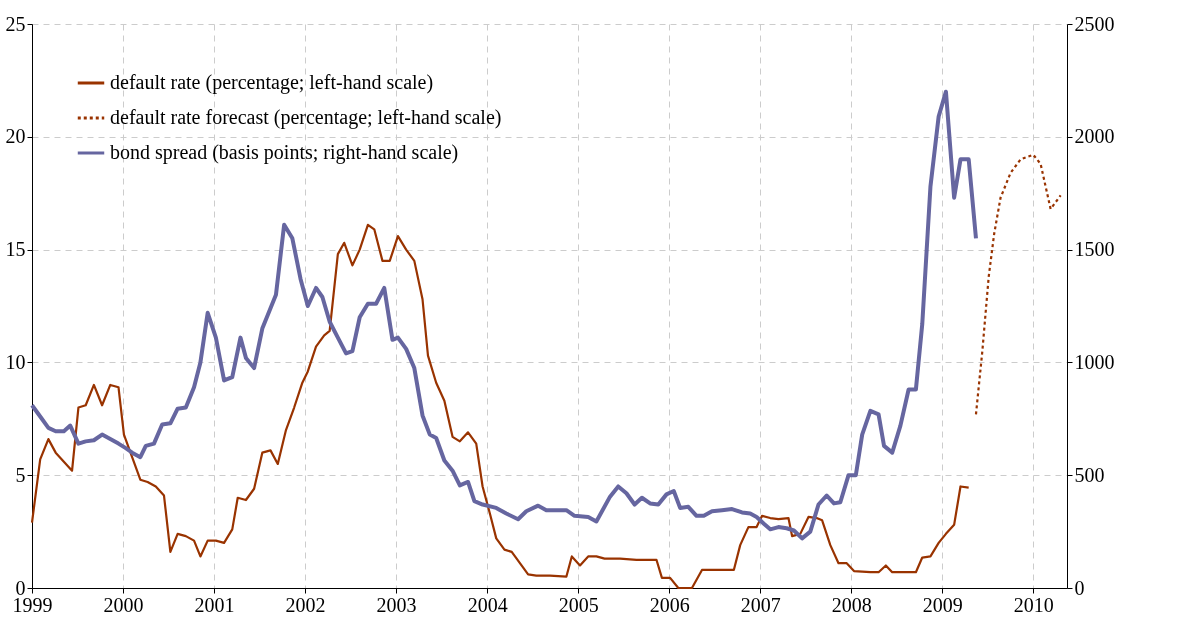 Image resolution: width=1185 pixels, height=639 pixels. What do you see at coordinates (1094, 249) in the screenshot?
I see `y2-tick-label: 1500` at bounding box center [1094, 249].